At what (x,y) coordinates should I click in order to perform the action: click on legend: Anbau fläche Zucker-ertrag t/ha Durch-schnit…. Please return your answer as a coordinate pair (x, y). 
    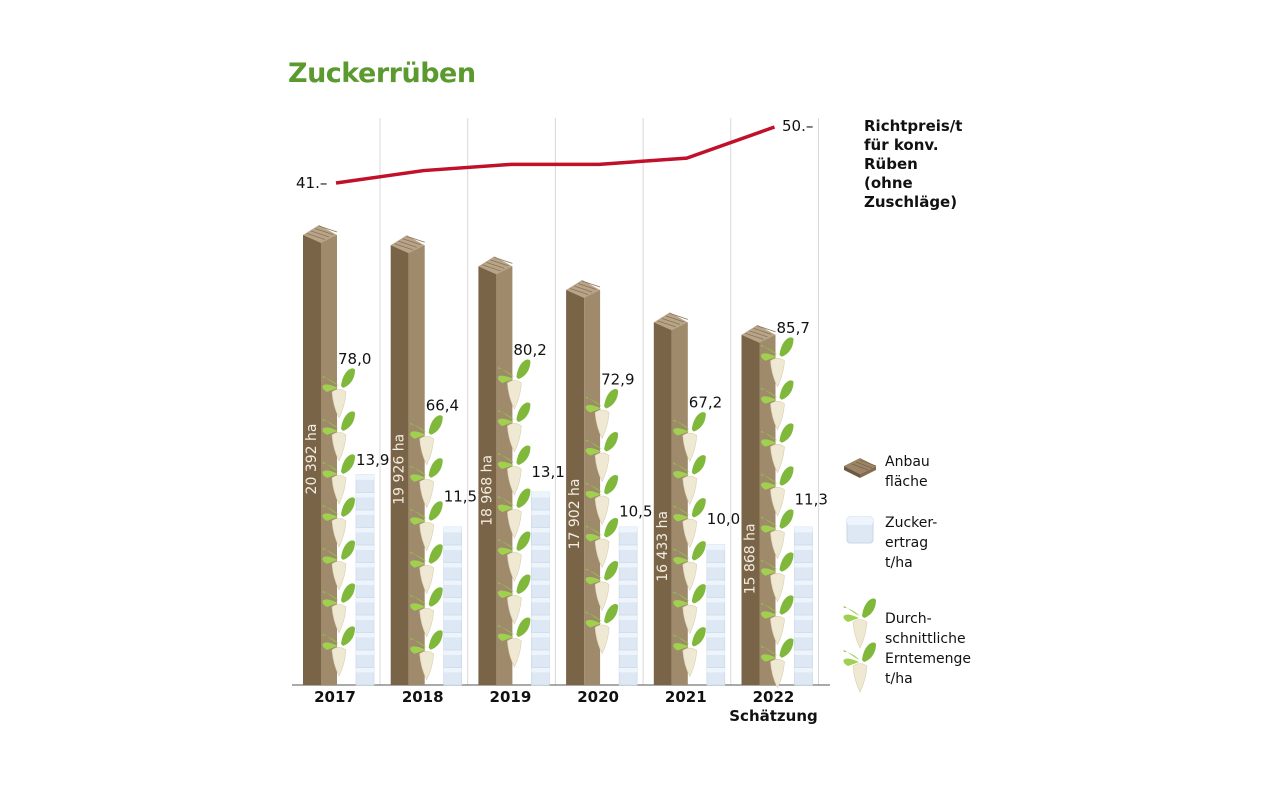
    Looking at the image, I should click on (907, 573).